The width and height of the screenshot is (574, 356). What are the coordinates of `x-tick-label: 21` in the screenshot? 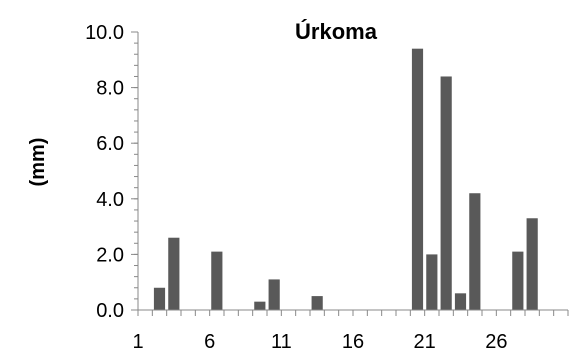 It's located at (425, 342).